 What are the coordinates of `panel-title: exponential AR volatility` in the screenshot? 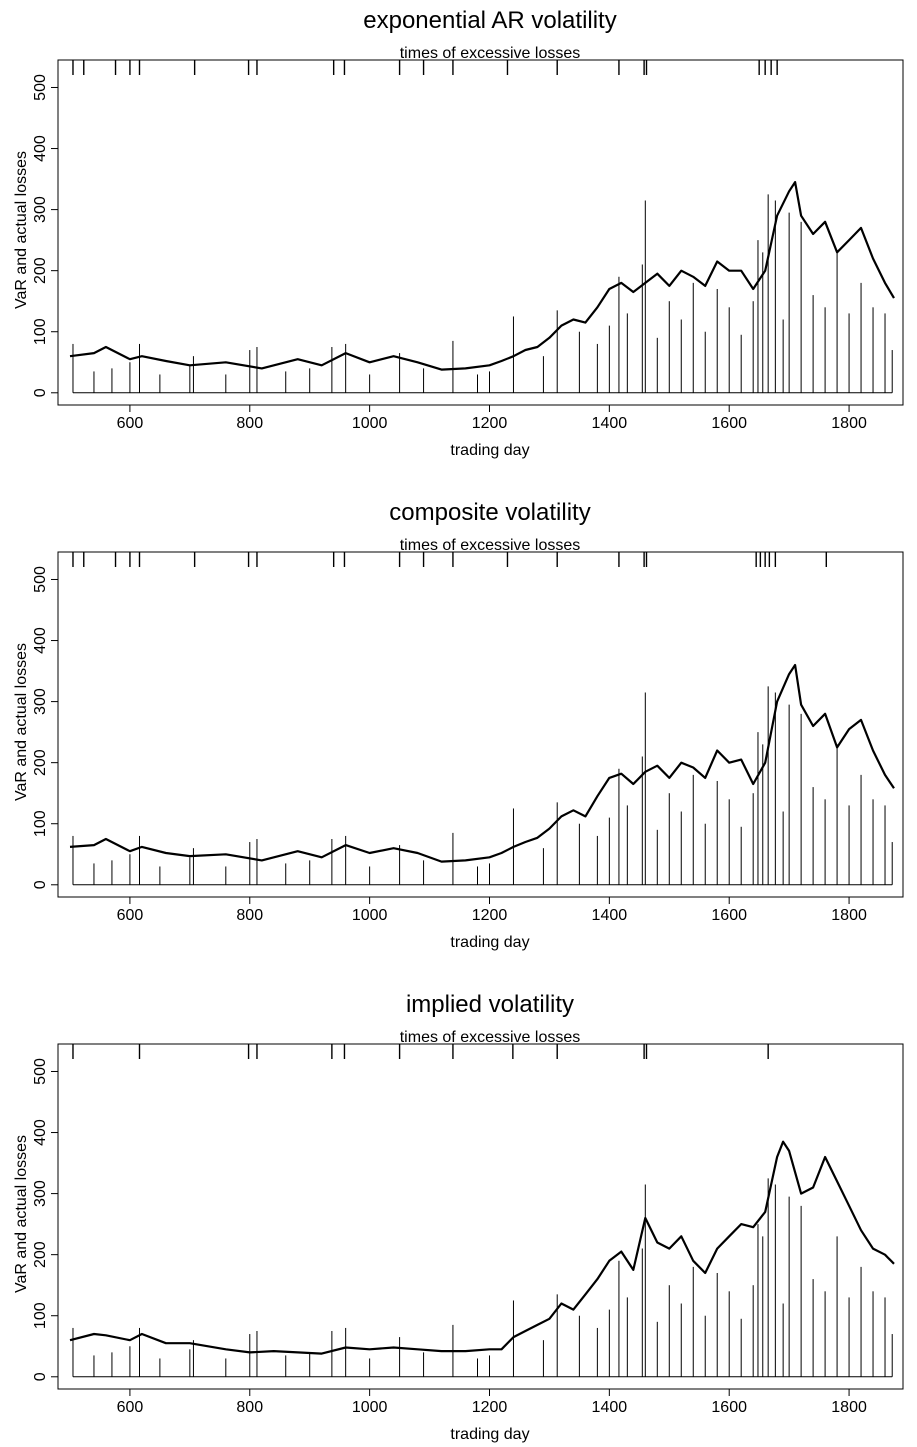 It's located at (489, 20).